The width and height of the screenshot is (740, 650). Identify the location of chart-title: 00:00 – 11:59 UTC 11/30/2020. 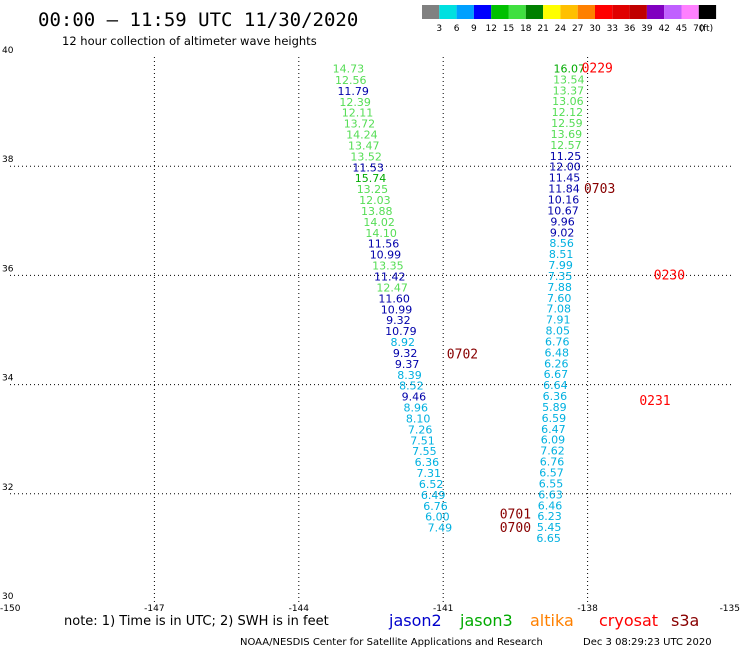
(198, 20).